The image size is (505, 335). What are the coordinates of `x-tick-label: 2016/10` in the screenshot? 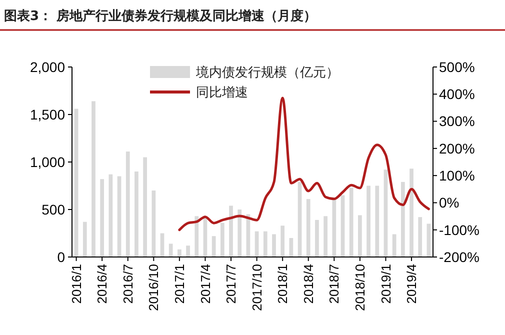 It's located at (154, 287).